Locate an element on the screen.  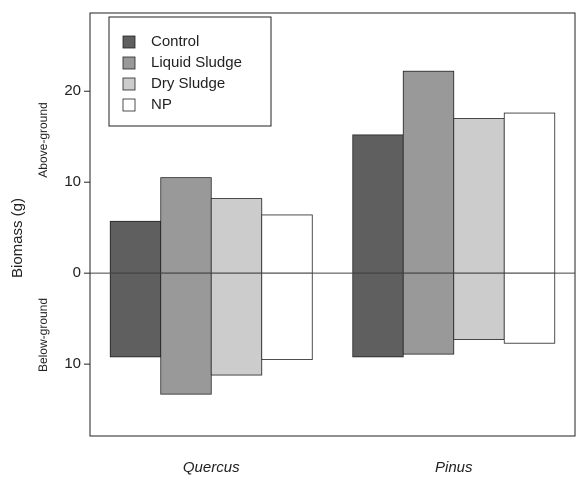
y-tick-label: 20 is located at coordinates (72, 90).